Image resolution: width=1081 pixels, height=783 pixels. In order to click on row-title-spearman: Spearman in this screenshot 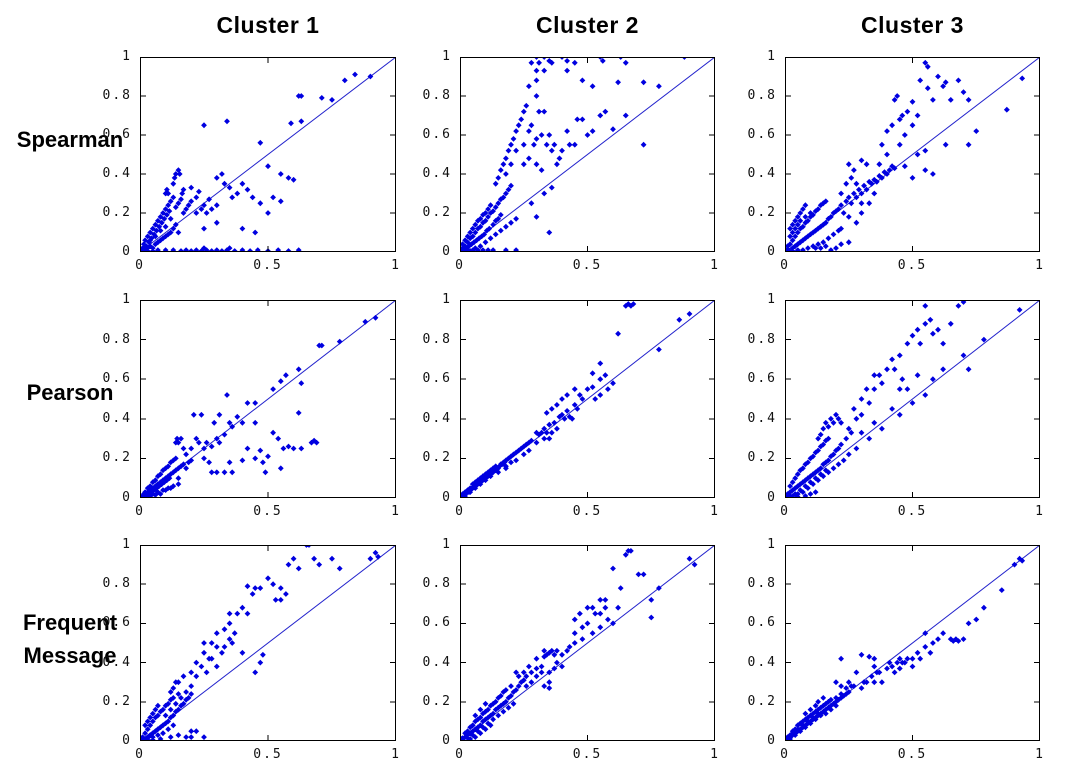, I will do `click(70, 139)`.